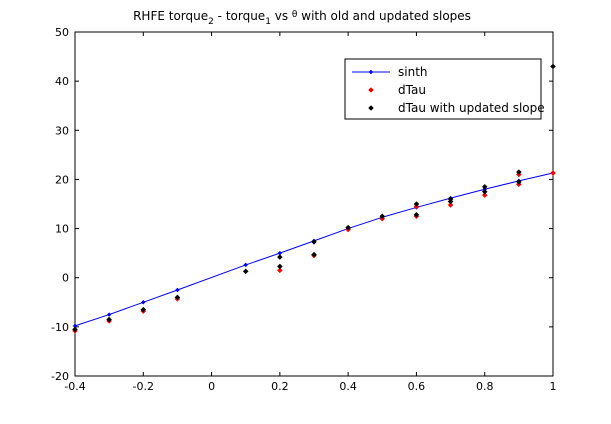 This screenshot has width=611, height=424. What do you see at coordinates (62, 179) in the screenshot?
I see `y-tick-label: 20` at bounding box center [62, 179].